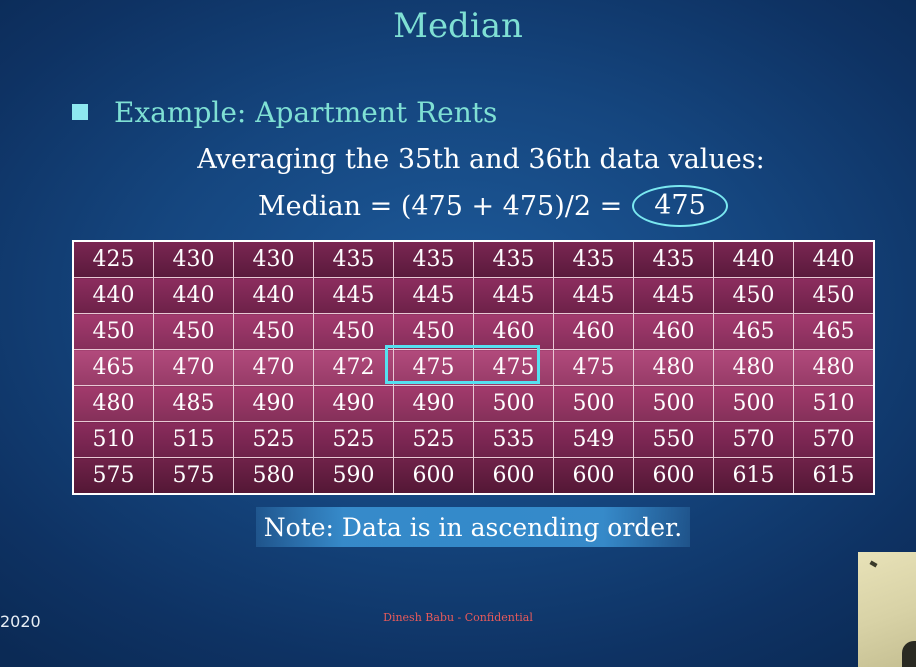 The height and width of the screenshot is (667, 916). I want to click on table-cell: 472, so click(353, 367).